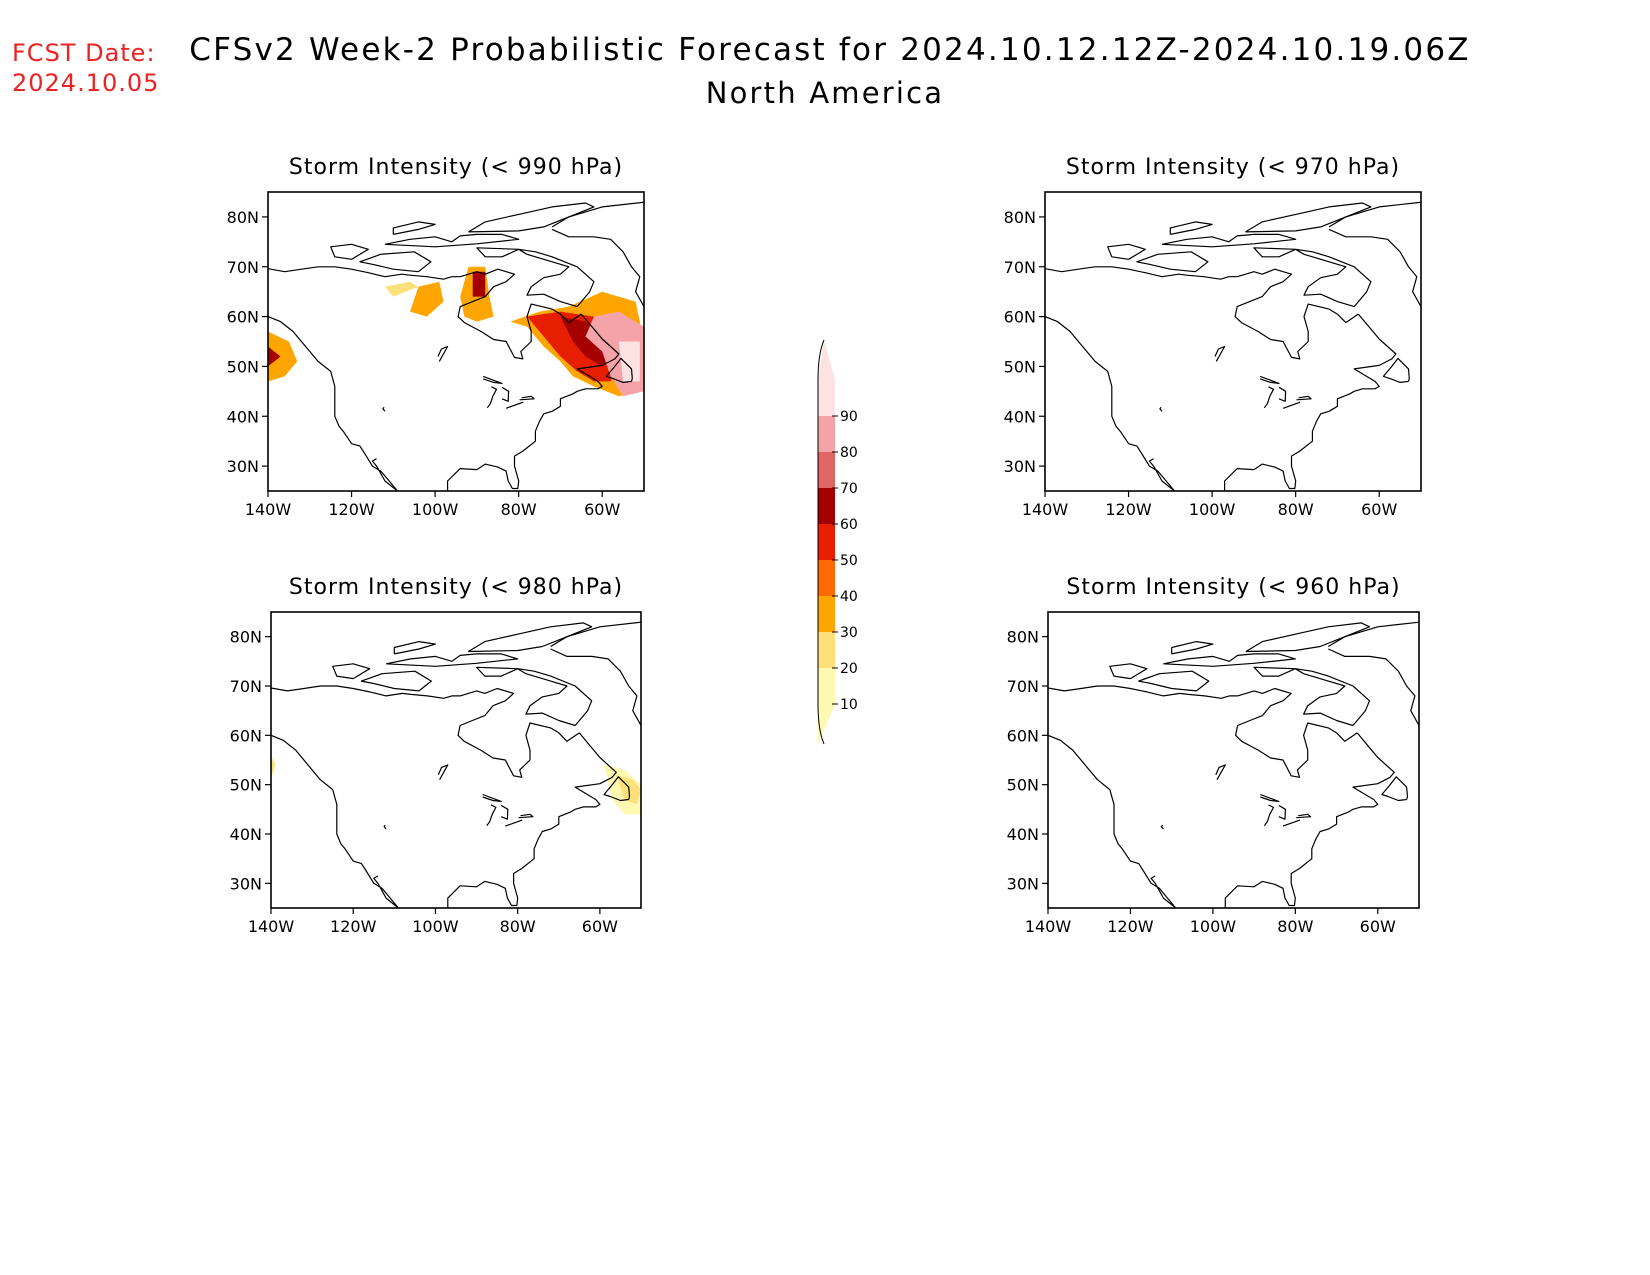  What do you see at coordinates (1233, 587) in the screenshot?
I see `panel-title: Storm Intensity (< 960 hPa)` at bounding box center [1233, 587].